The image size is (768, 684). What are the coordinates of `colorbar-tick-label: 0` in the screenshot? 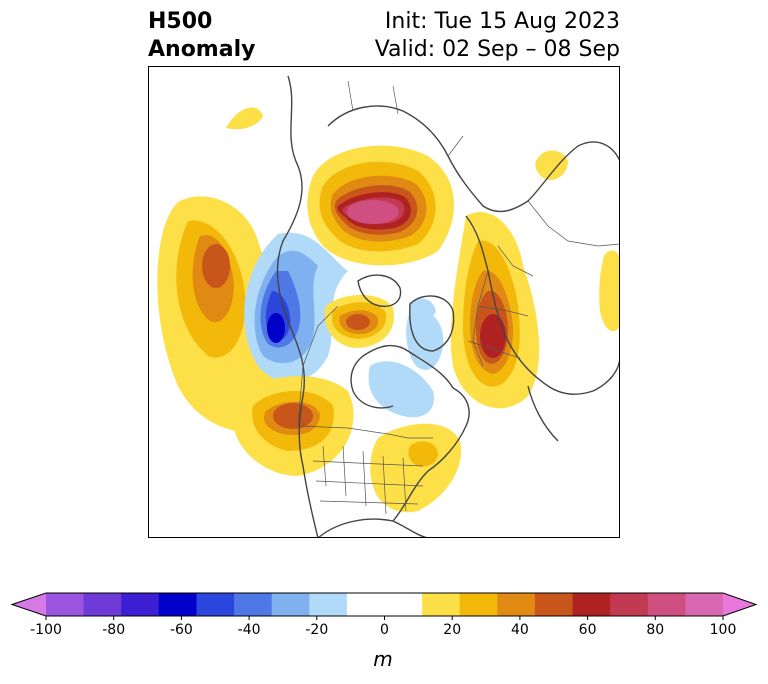 It's located at (384, 630).